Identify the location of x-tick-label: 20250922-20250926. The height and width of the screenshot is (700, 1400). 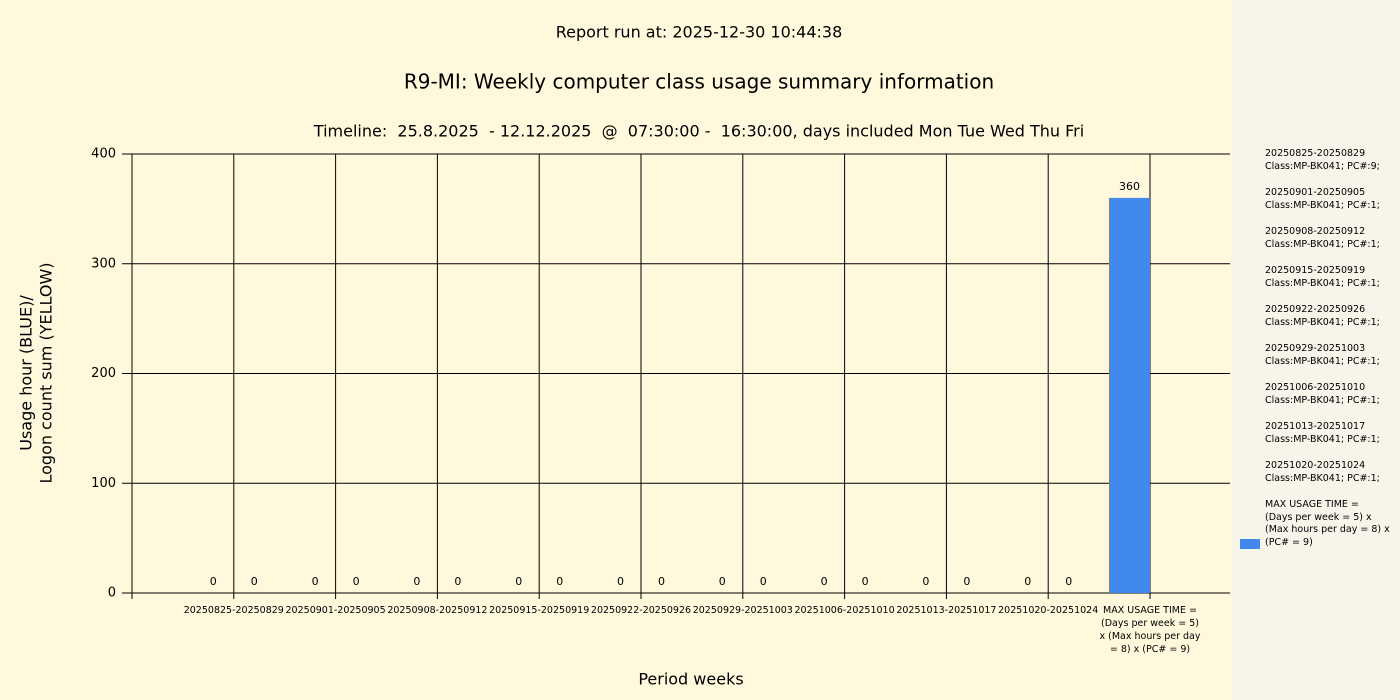
(641, 610).